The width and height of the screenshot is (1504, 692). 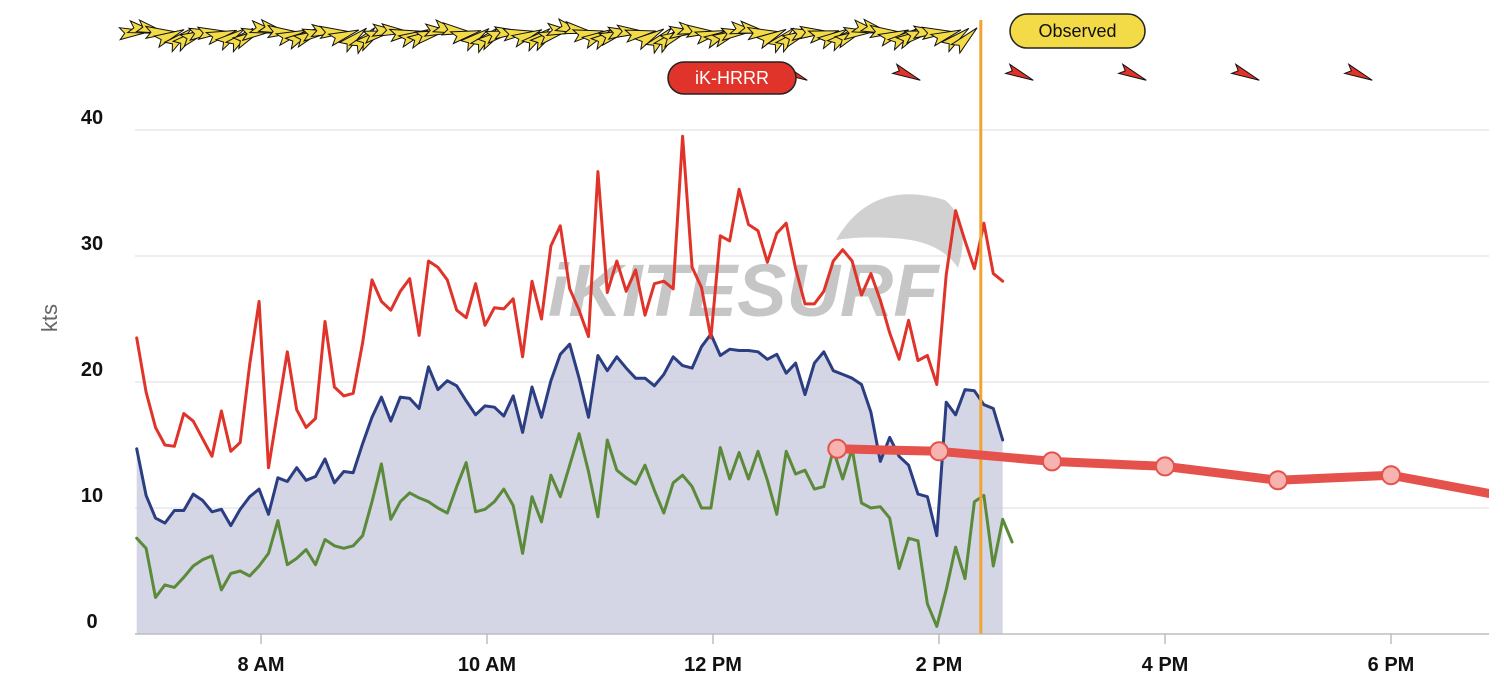 I want to click on x-tick-label-18: 6 PM, so click(x=1391, y=665).